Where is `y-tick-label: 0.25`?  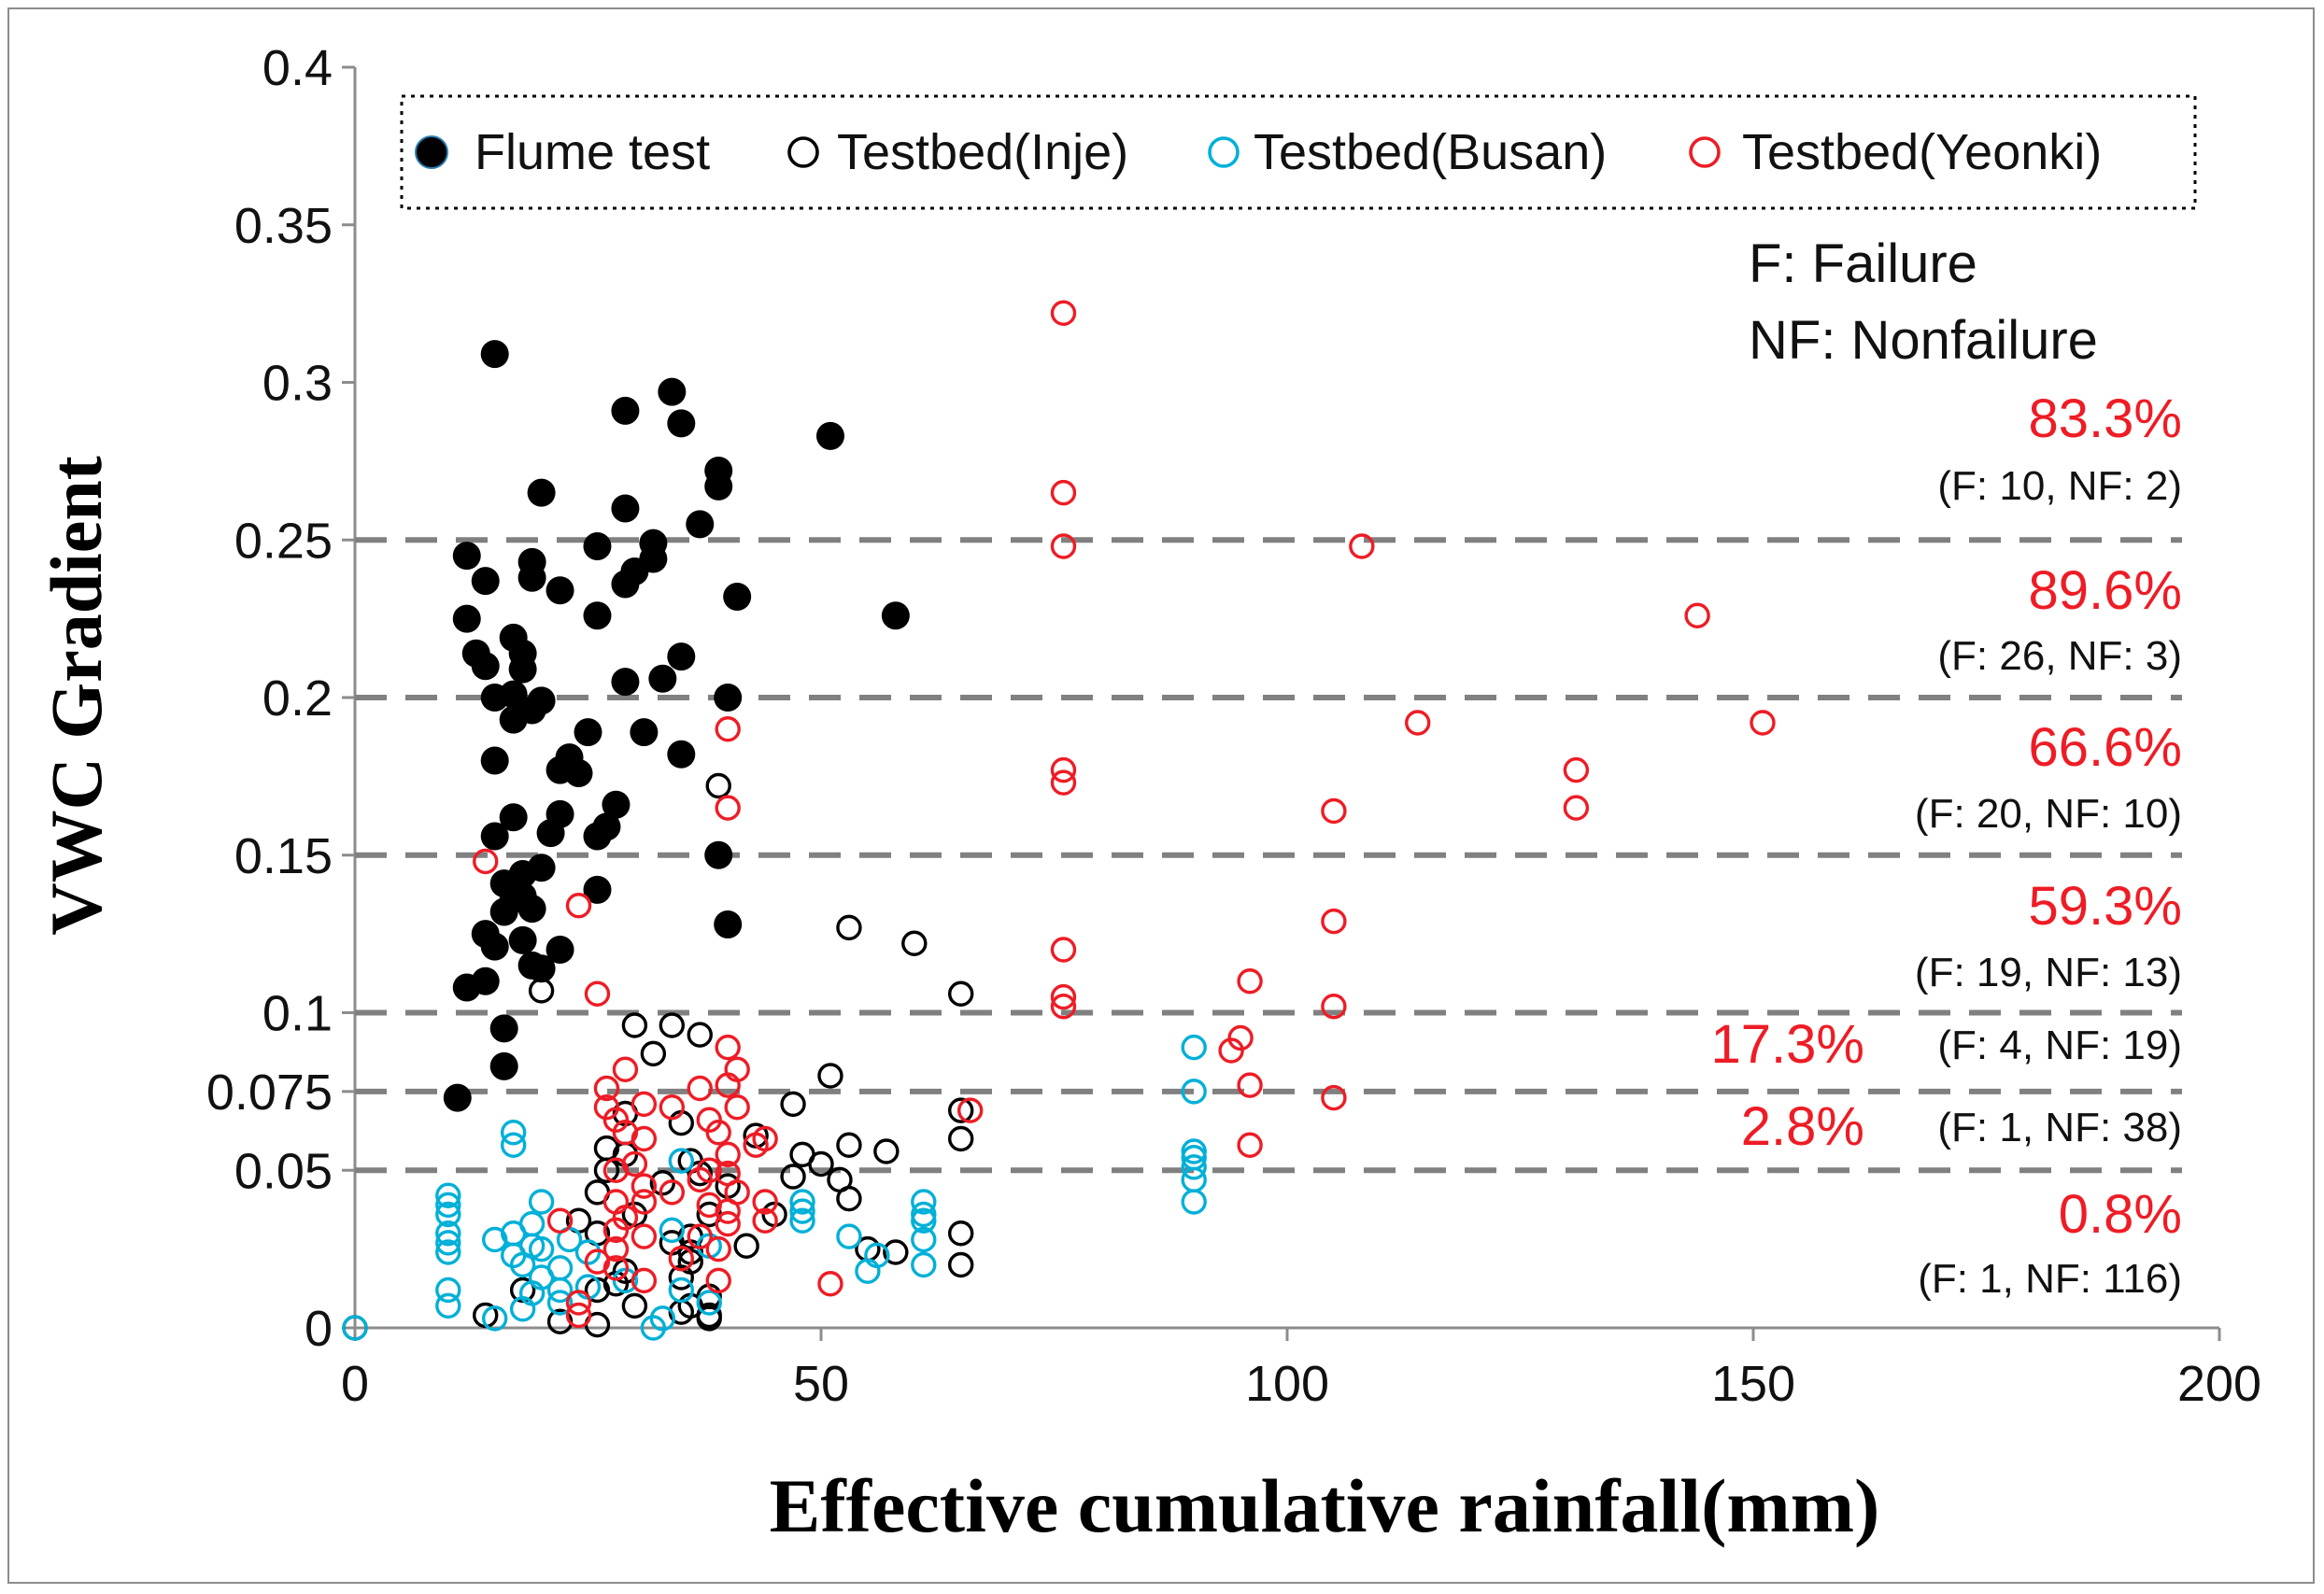
y-tick-label: 0.25 is located at coordinates (283, 541).